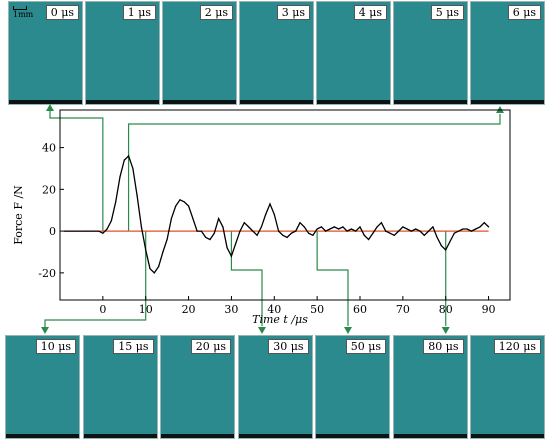  What do you see at coordinates (446, 309) in the screenshot?
I see `x-tick-label: 80` at bounding box center [446, 309].